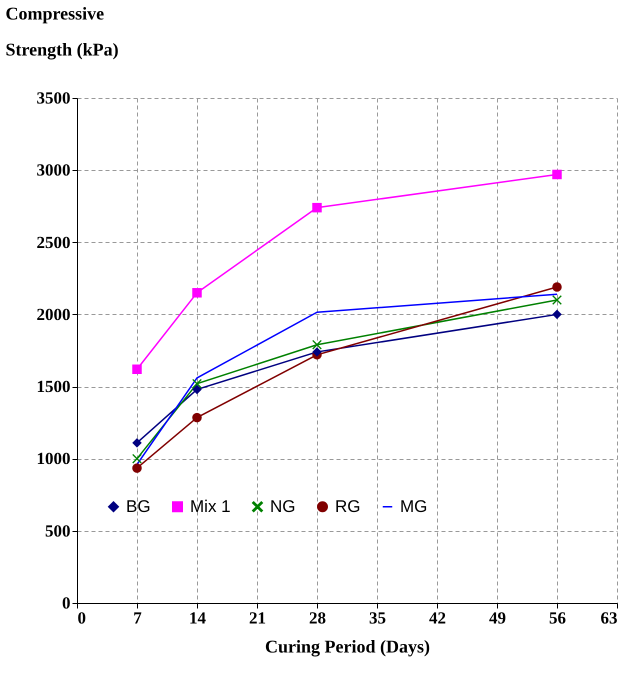 This screenshot has height=681, width=634. I want to click on x-tick-label: 21, so click(257, 618).